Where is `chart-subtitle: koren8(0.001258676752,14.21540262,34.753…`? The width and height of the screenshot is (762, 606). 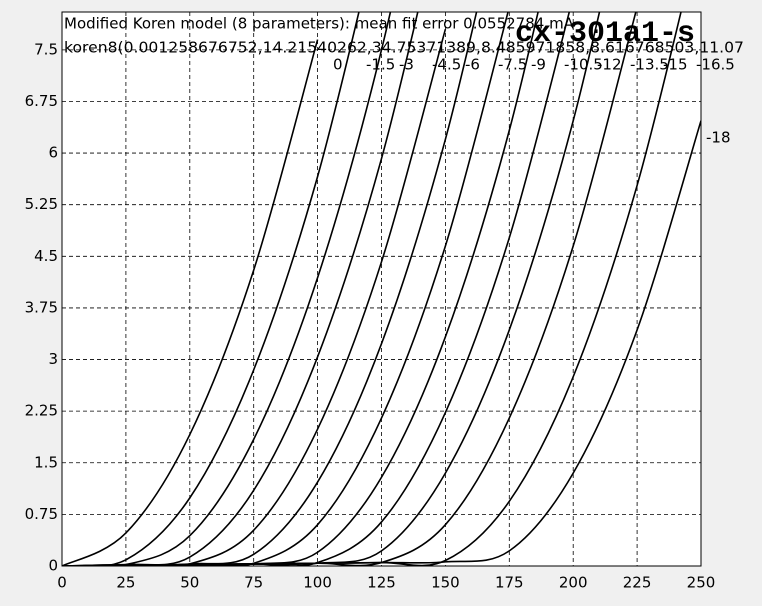 chart-subtitle: koren8(0.001258676752,14.21540262,34.753… is located at coordinates (404, 48).